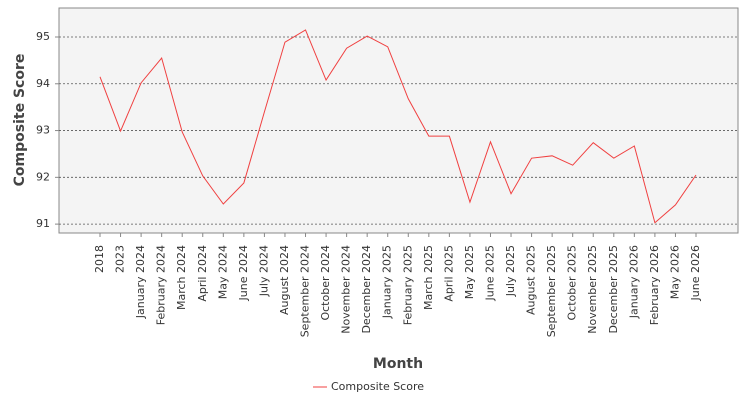  What do you see at coordinates (120, 259) in the screenshot?
I see `x-tick-label: 2023` at bounding box center [120, 259].